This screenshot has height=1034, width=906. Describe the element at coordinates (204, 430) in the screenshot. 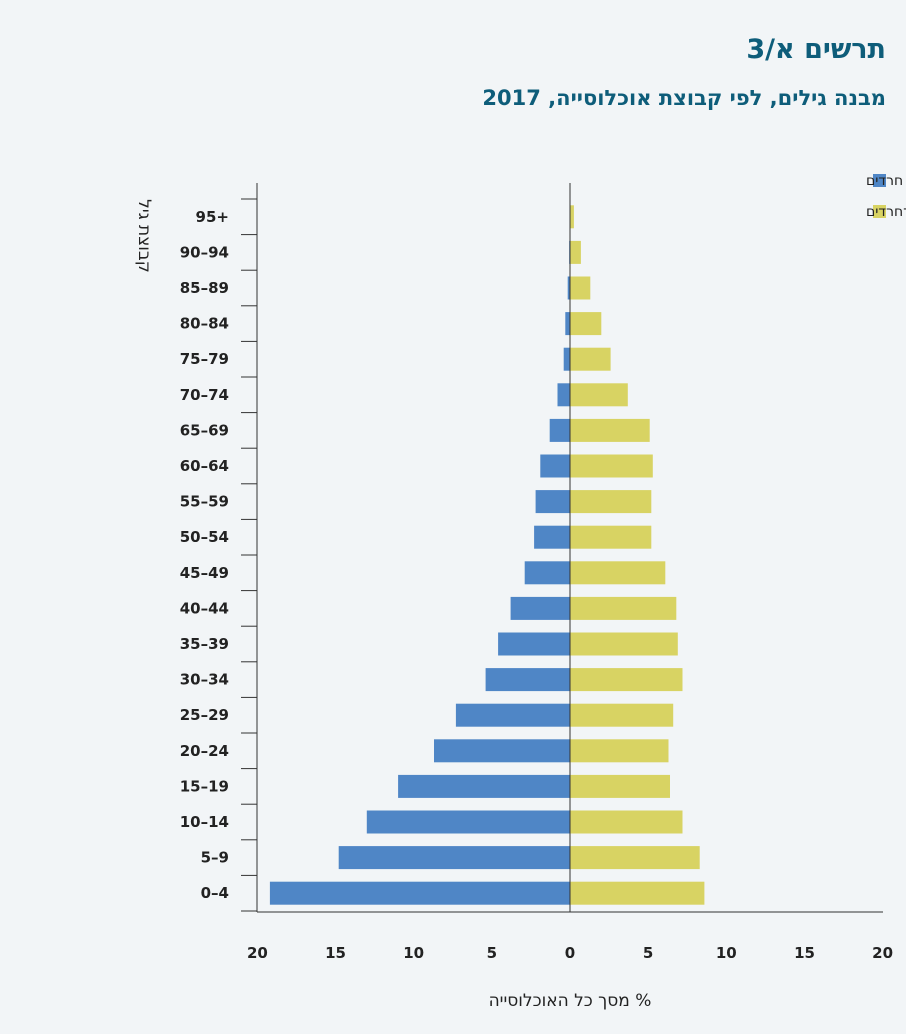

I see `category-label: 65–69` at that location.